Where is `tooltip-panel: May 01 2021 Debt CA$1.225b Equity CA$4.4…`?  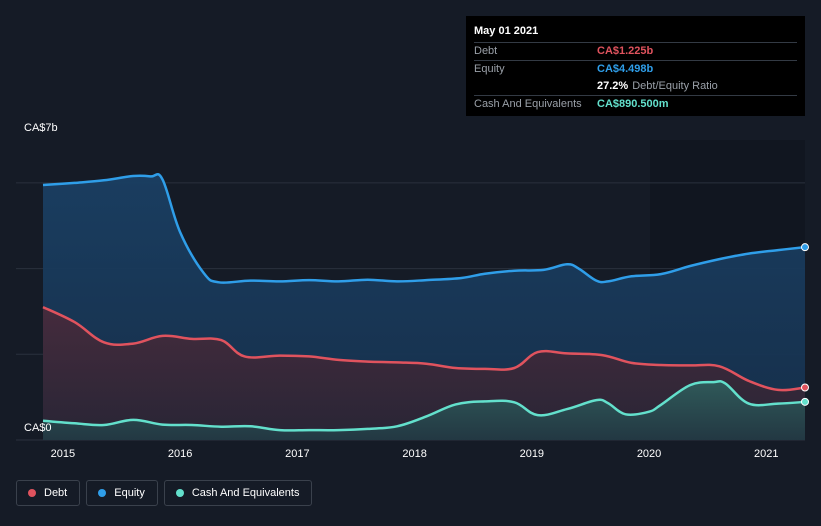 tooltip-panel: May 01 2021 Debt CA$1.225b Equity CA$4.4… is located at coordinates (635, 66).